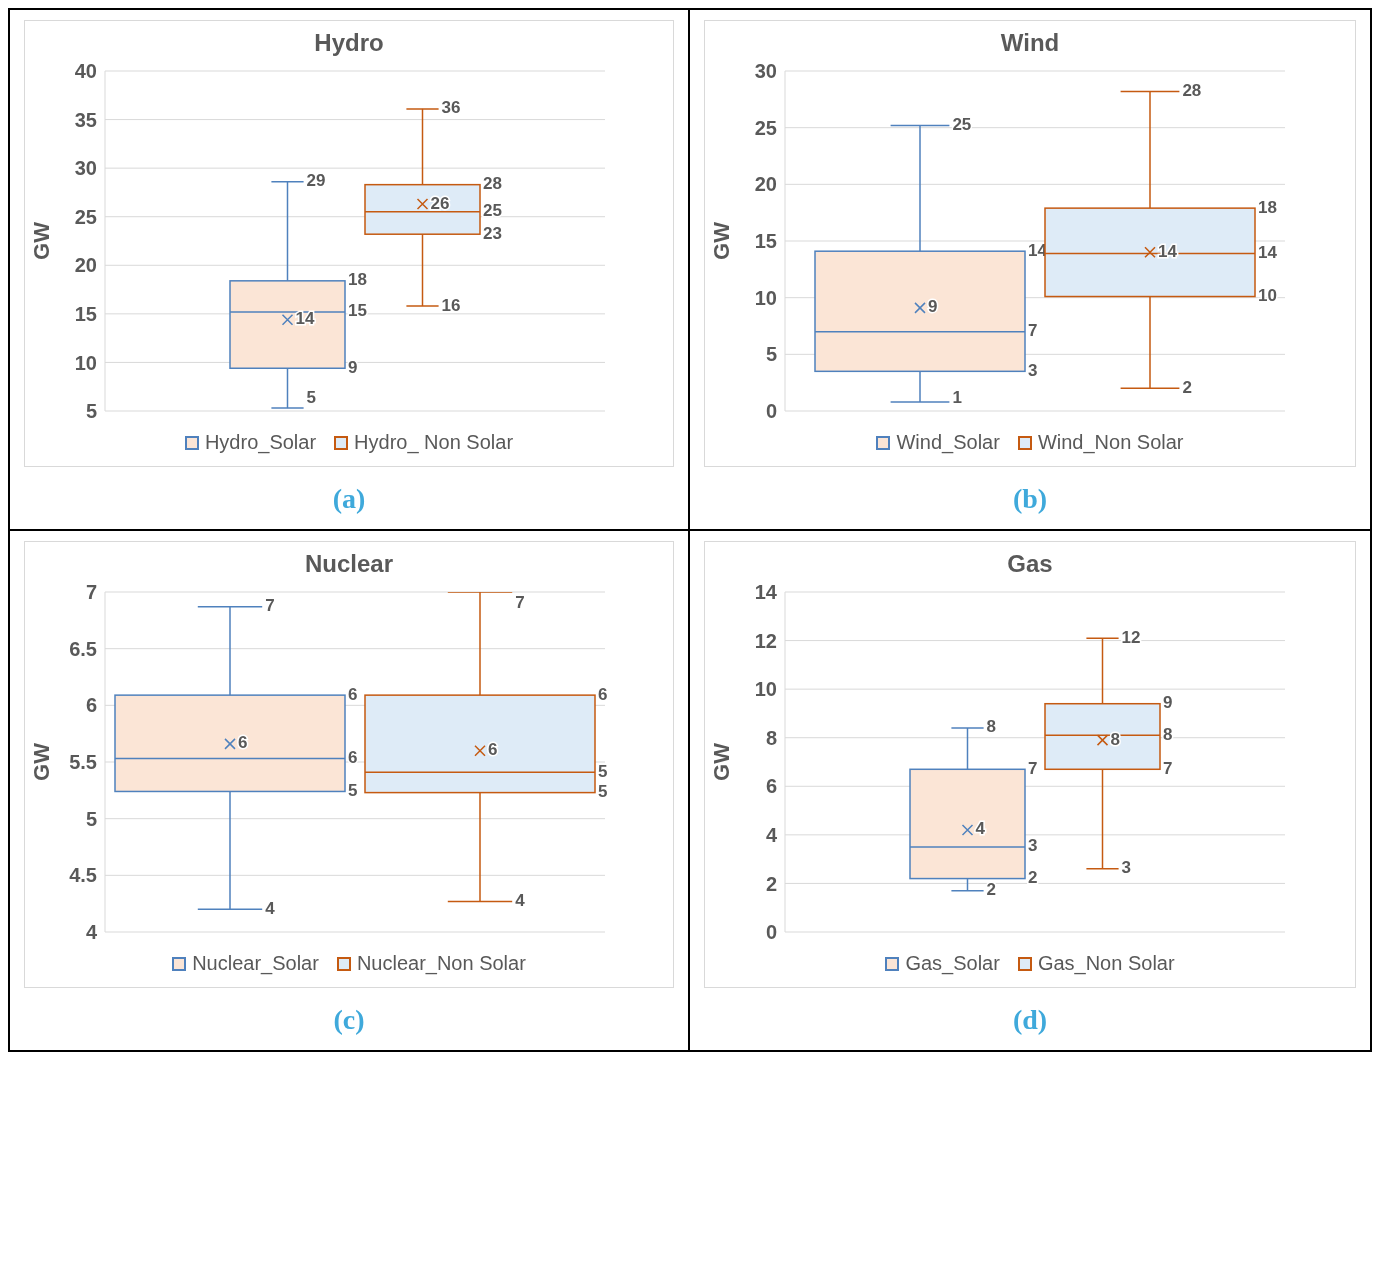 The height and width of the screenshot is (1281, 1378). What do you see at coordinates (260, 442) in the screenshot?
I see `legend-label: Hydro_Solar` at bounding box center [260, 442].